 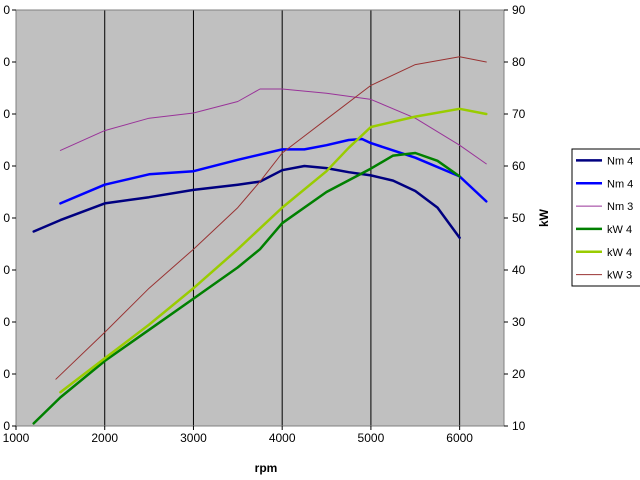 I want to click on right-y-tick-label: 80, so click(x=519, y=62).